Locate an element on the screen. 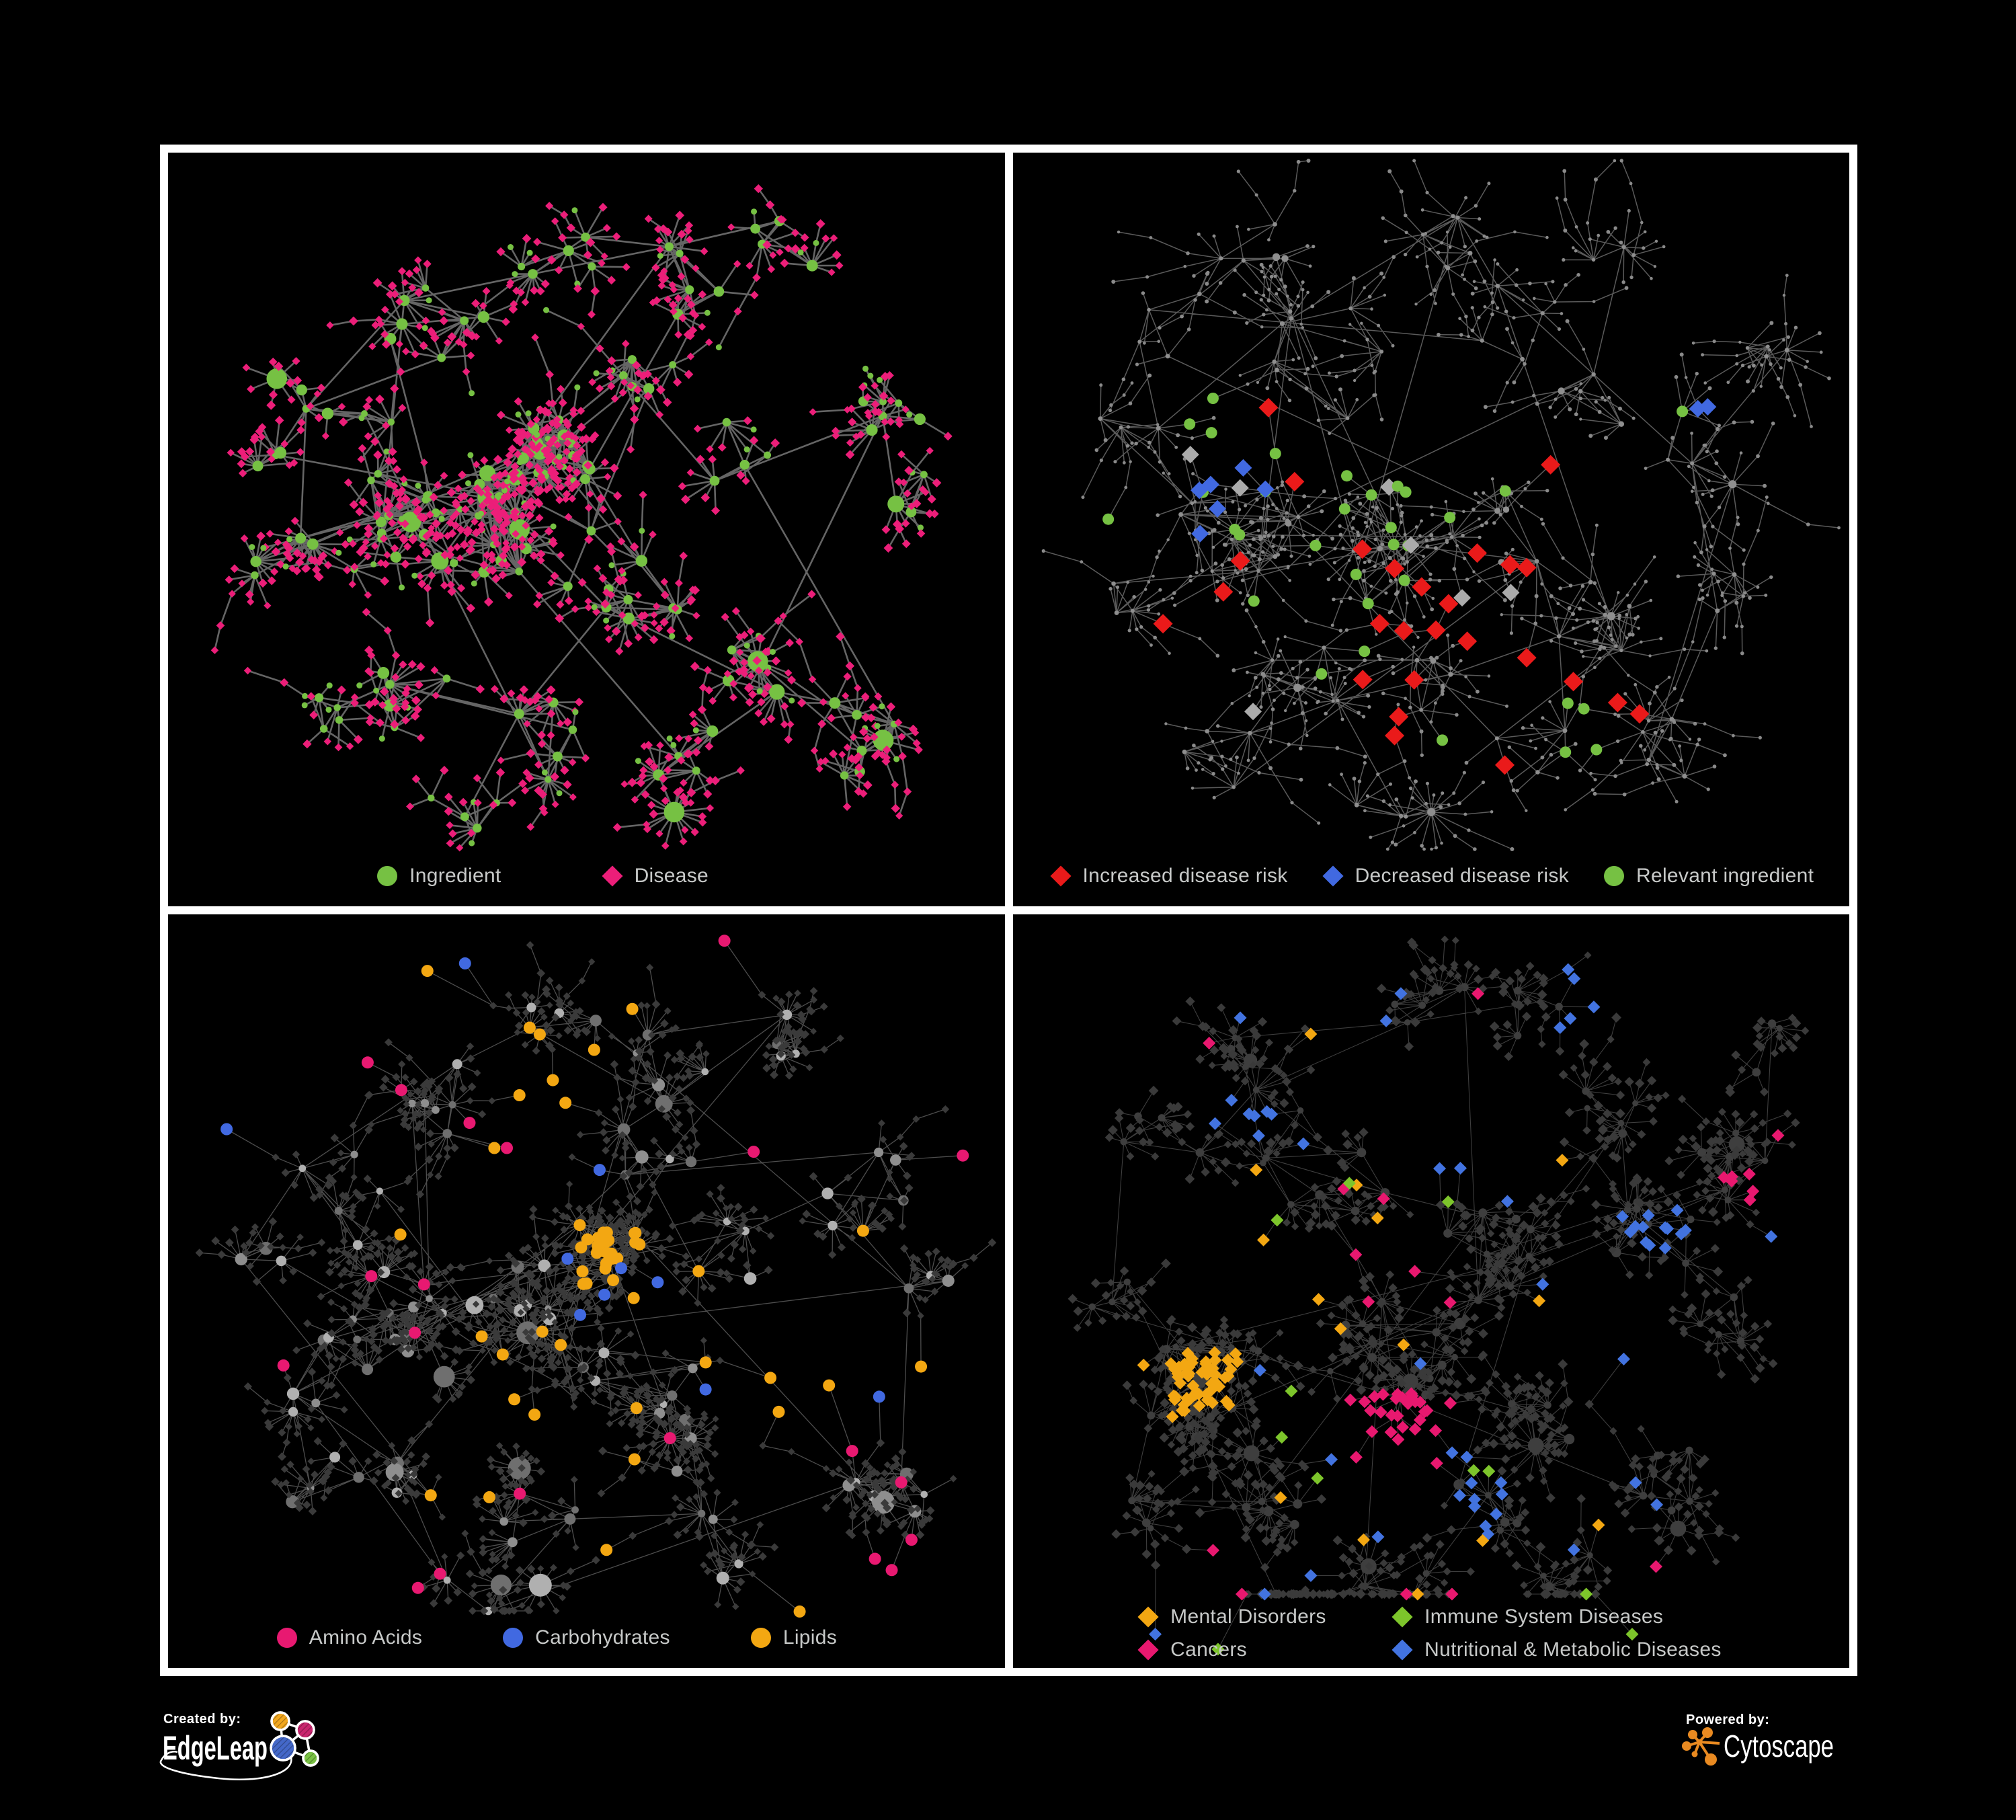  created-by-label: Created by: is located at coordinates (202, 1719).